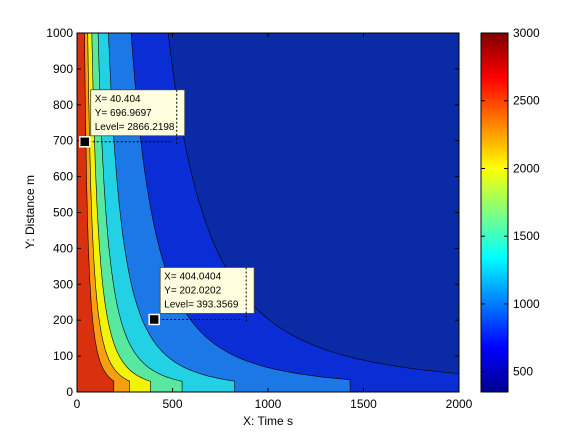 The image size is (584, 441). I want to click on y-tick-label: 600, so click(63, 177).